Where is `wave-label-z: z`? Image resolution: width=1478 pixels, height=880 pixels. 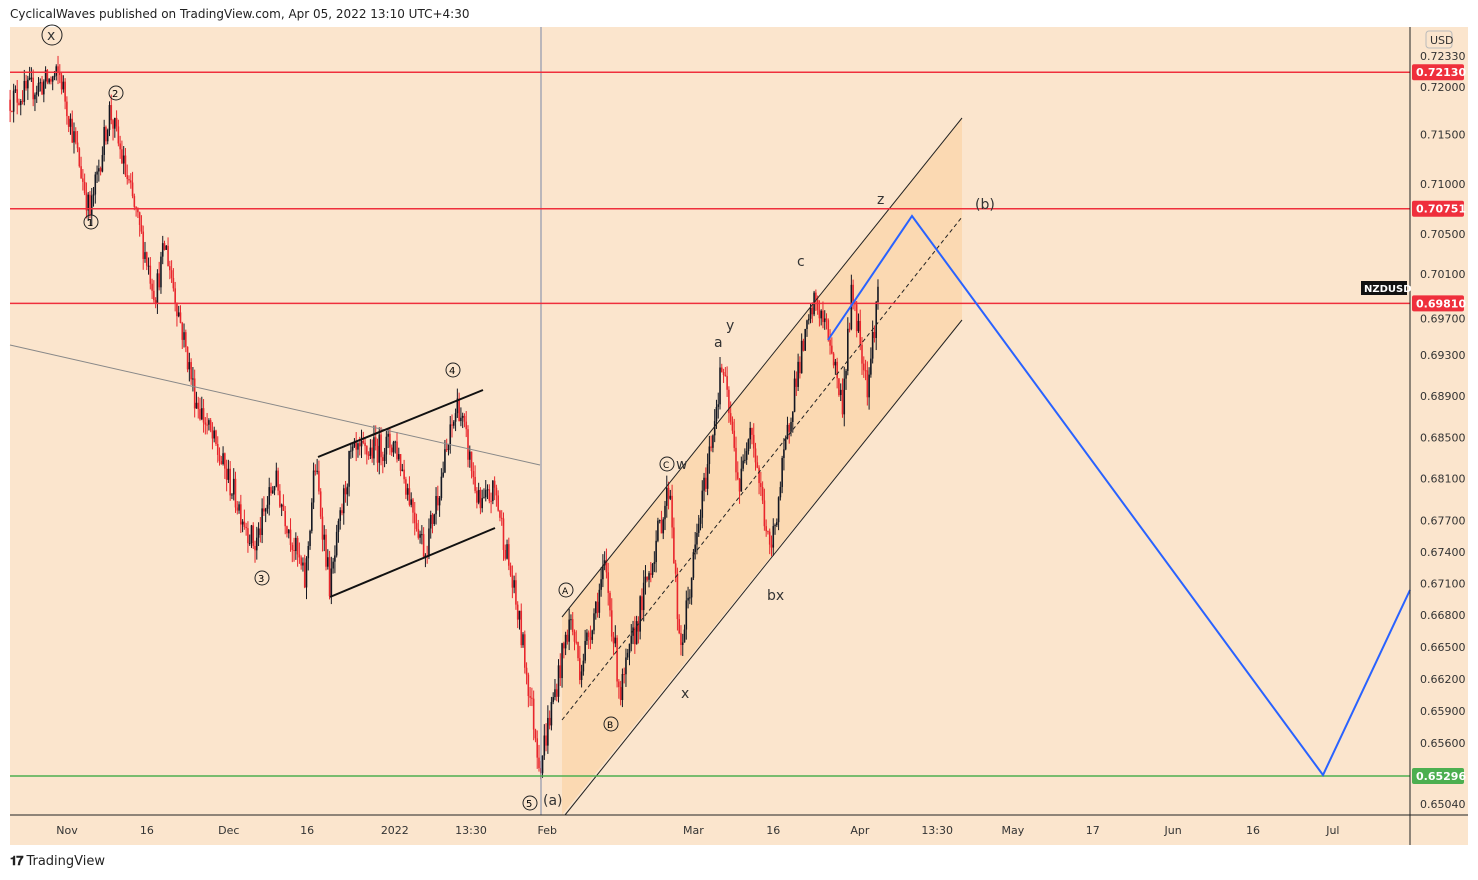
wave-label-z: z is located at coordinates (880, 200).